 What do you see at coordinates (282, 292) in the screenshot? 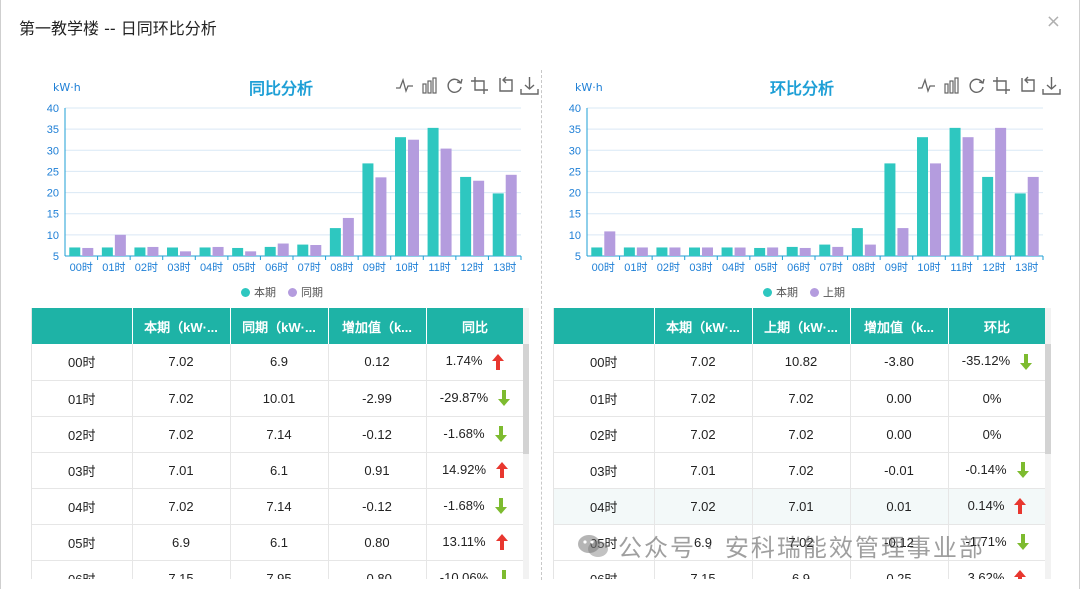
I see `yoy-legend: 本期 同期` at bounding box center [282, 292].